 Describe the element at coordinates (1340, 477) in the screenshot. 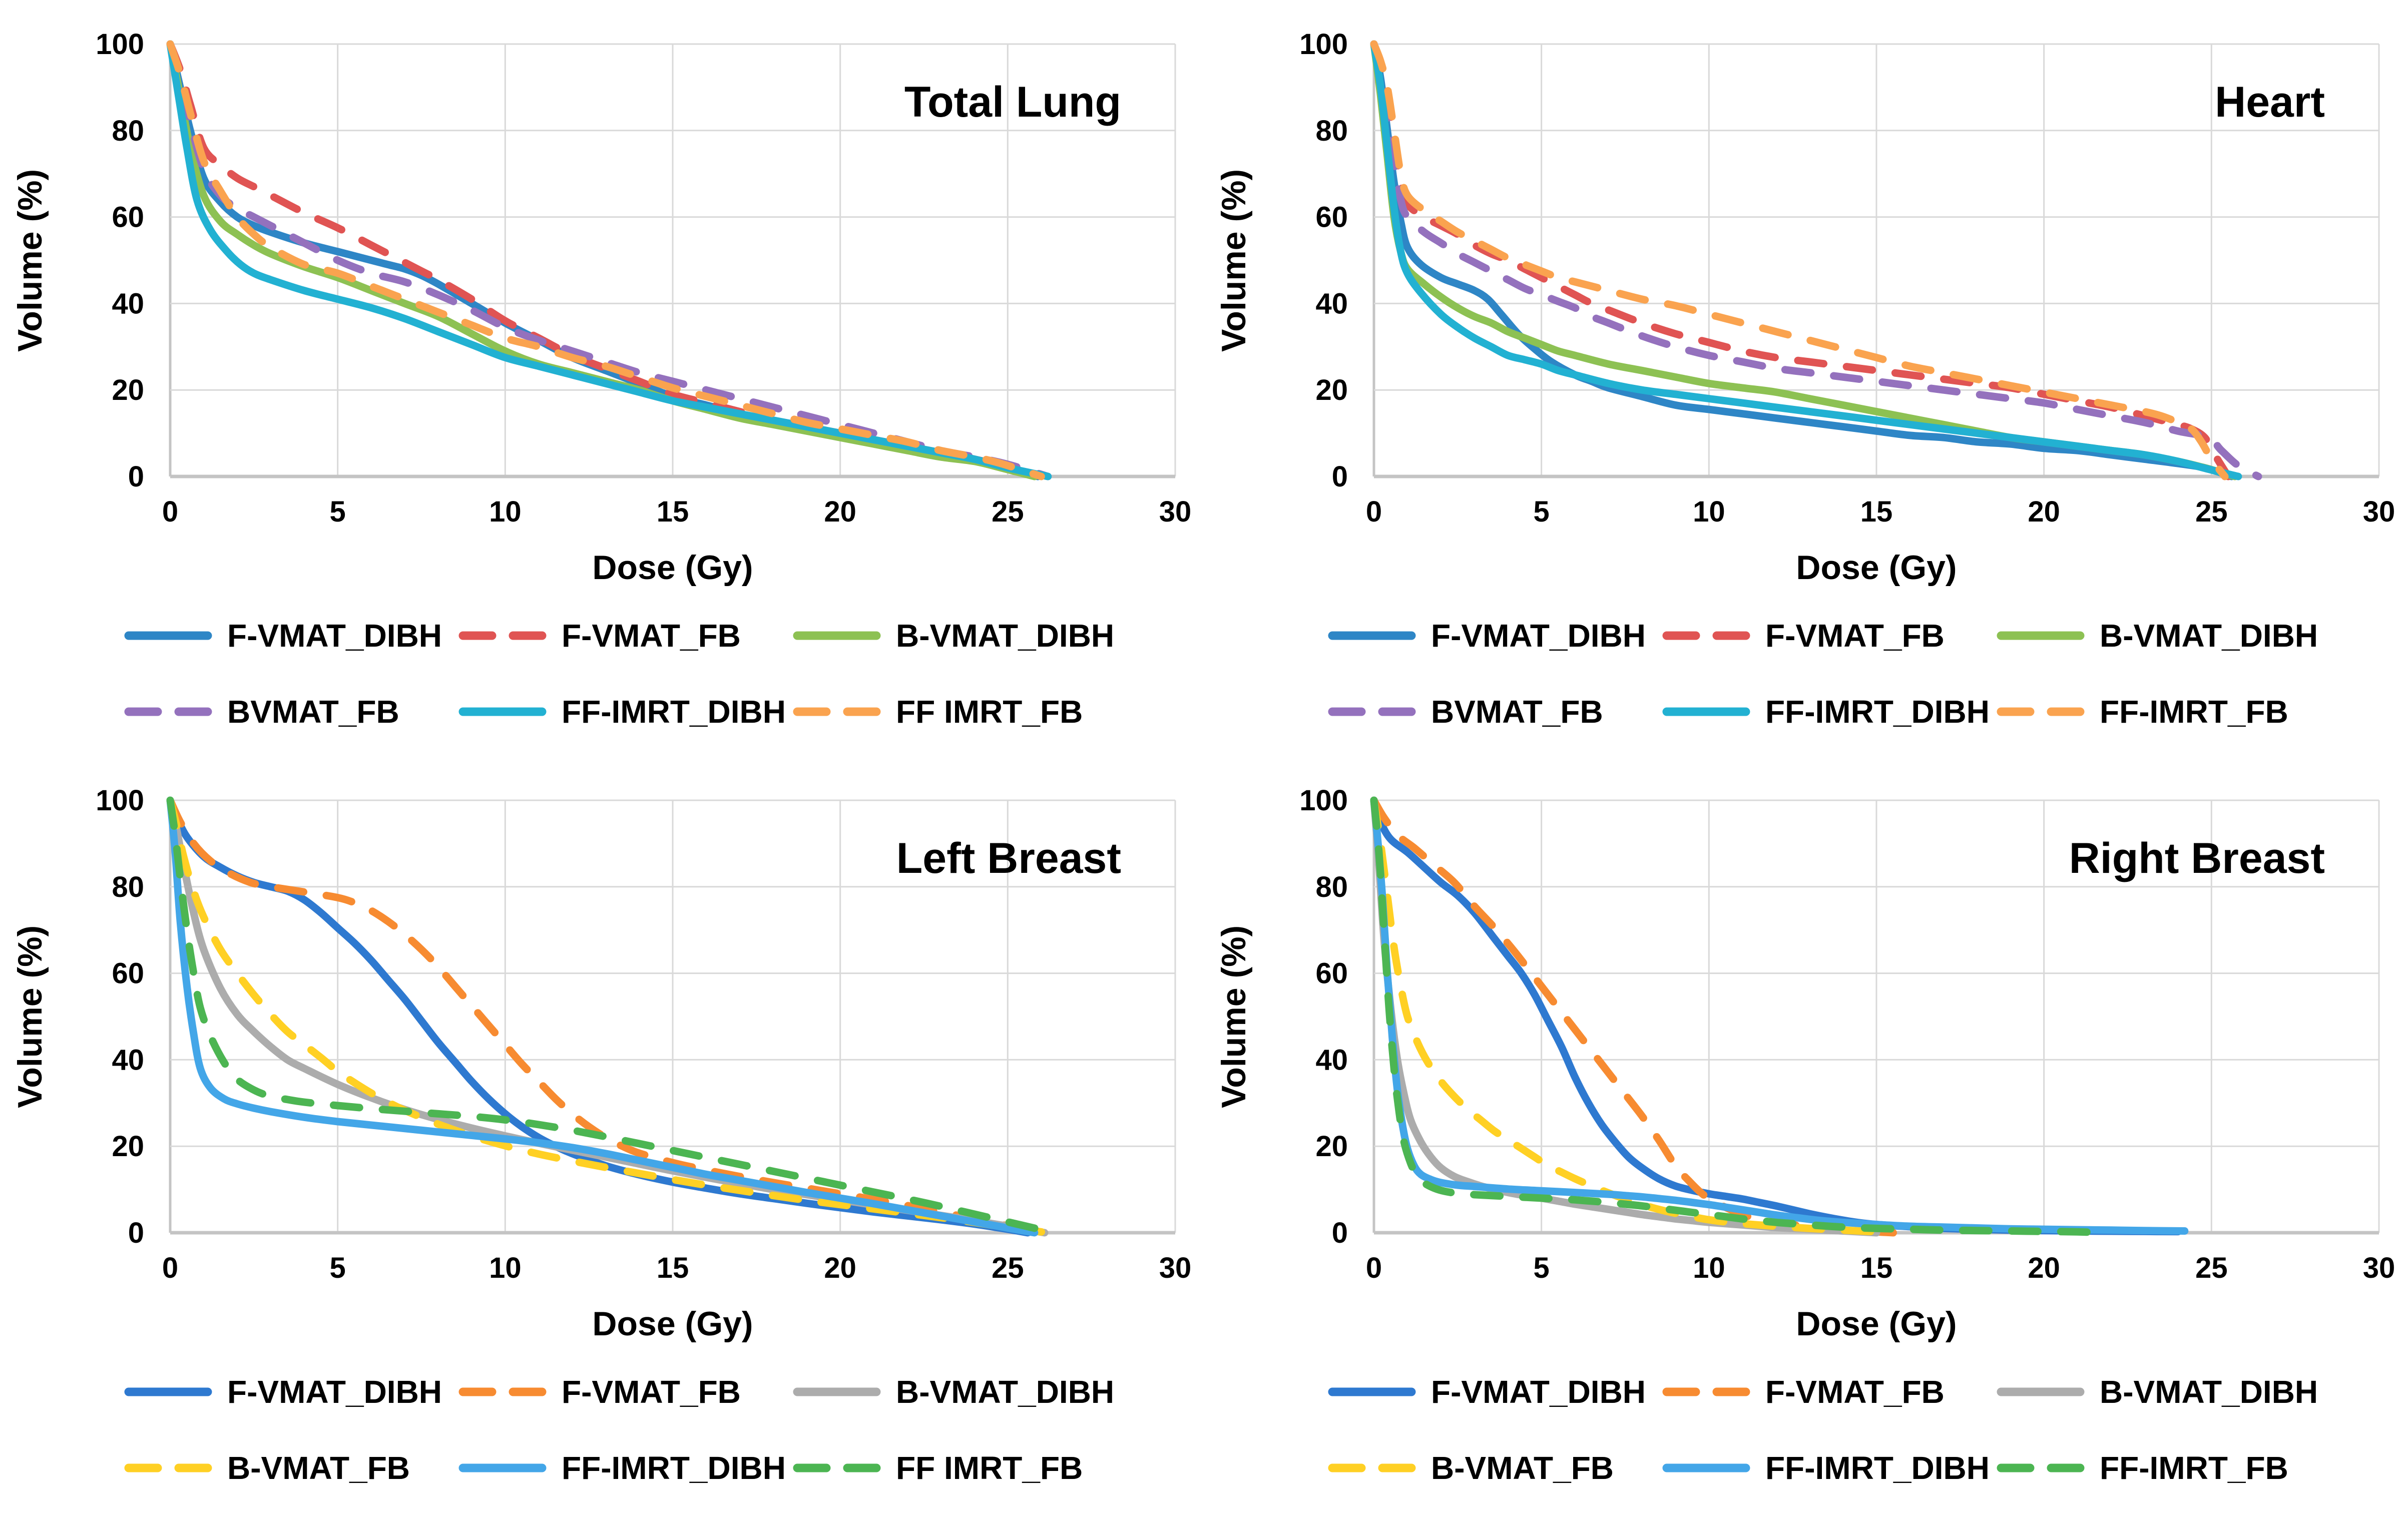

I see `y-tick-label: 0` at that location.